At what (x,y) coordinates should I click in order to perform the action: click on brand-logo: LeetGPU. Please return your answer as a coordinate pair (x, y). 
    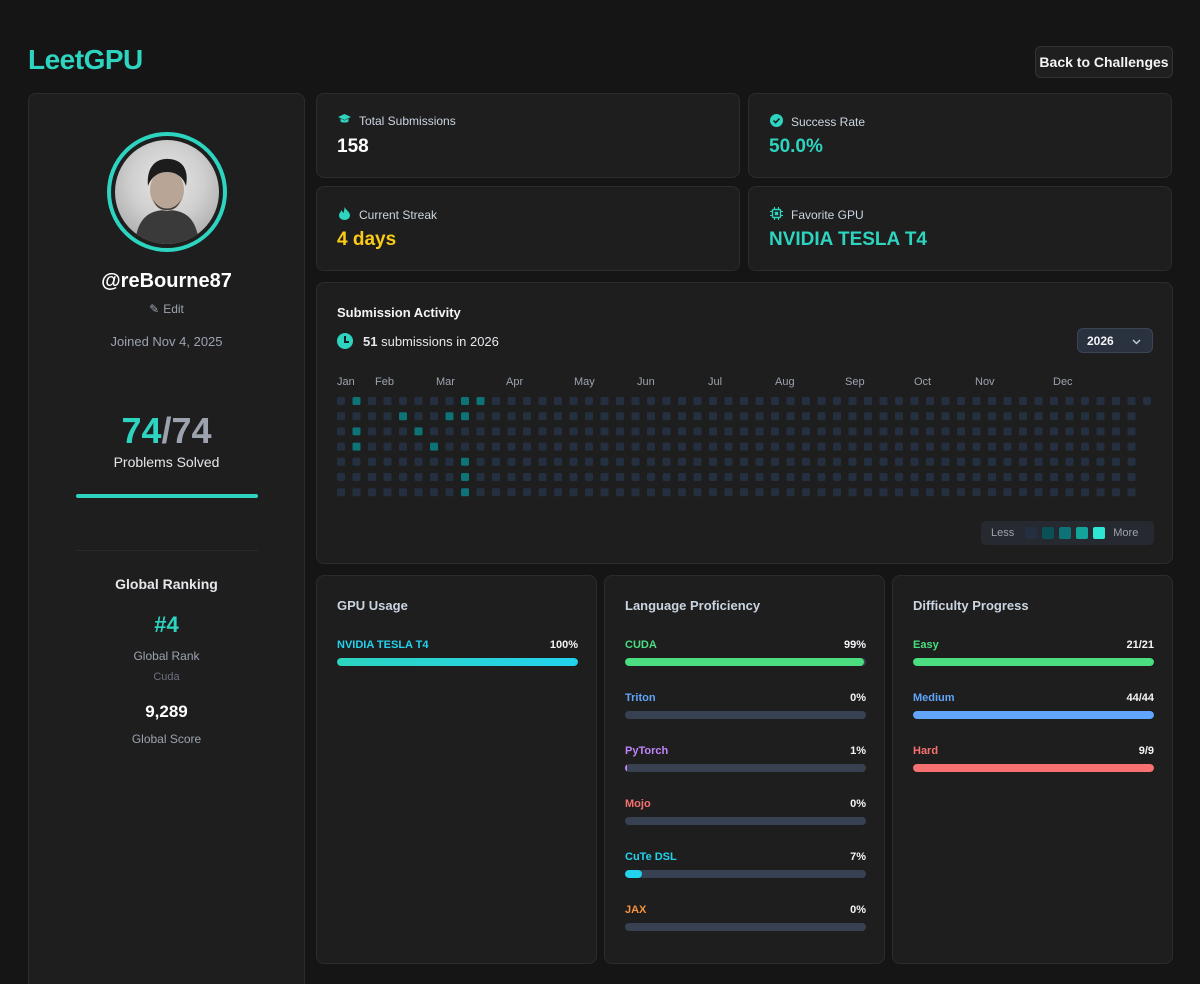
    Looking at the image, I should click on (85, 59).